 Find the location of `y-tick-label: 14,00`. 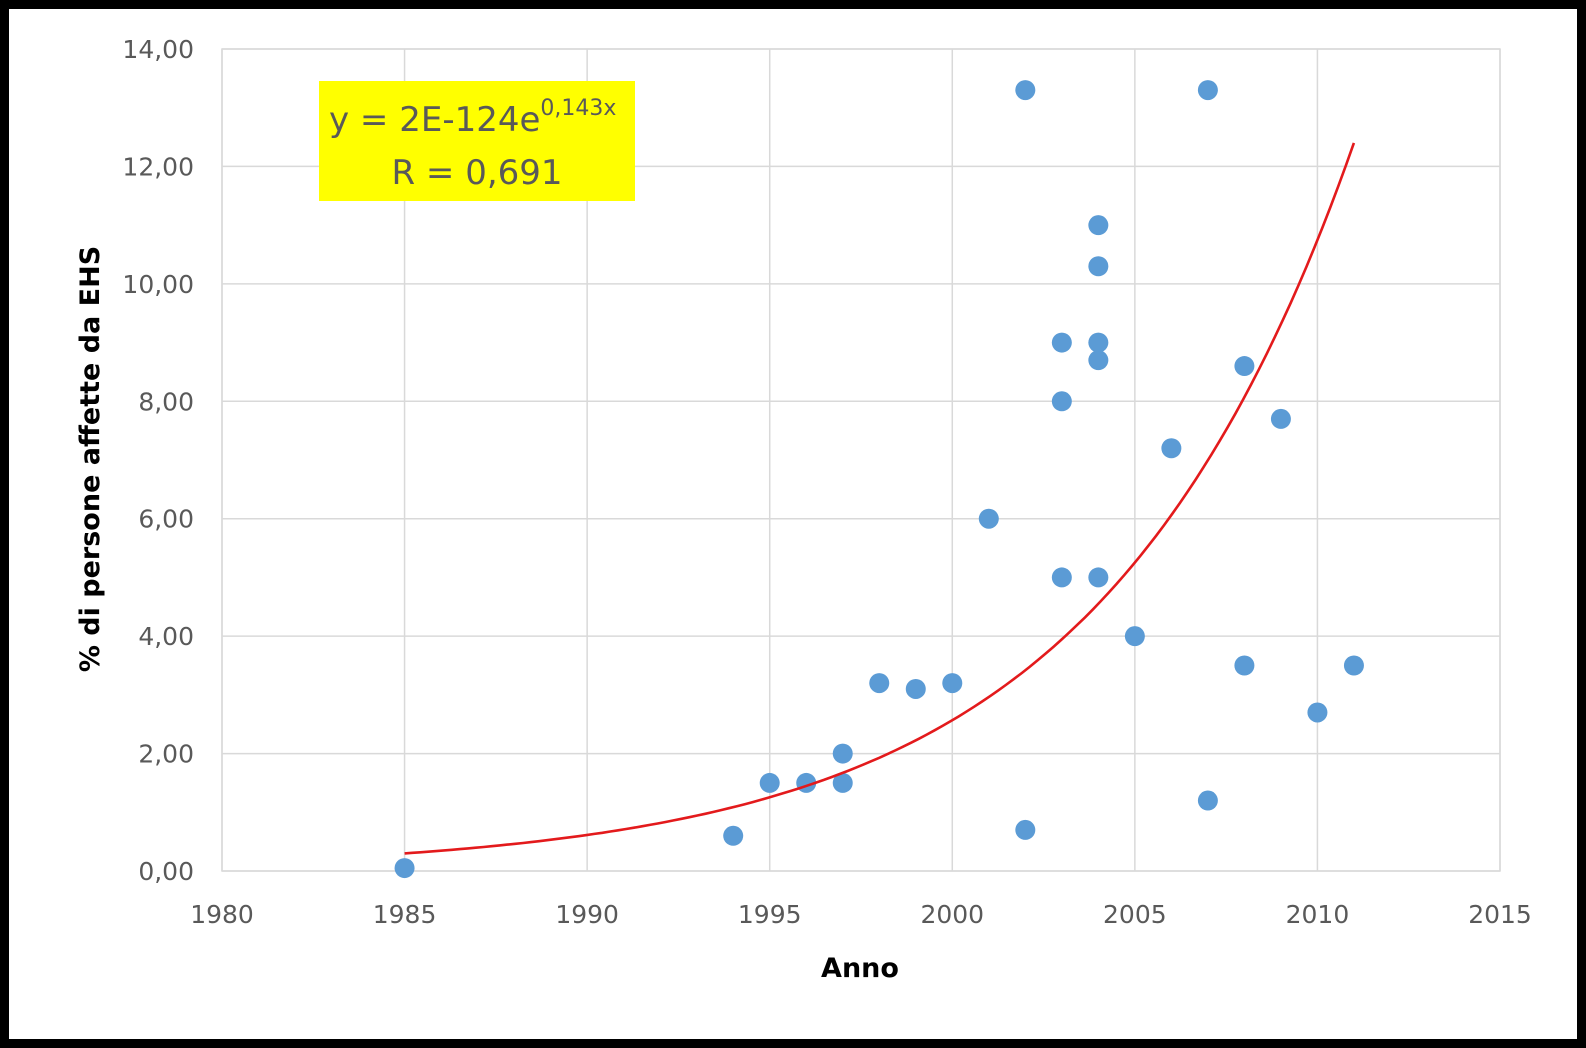

y-tick-label: 14,00 is located at coordinates (158, 49).